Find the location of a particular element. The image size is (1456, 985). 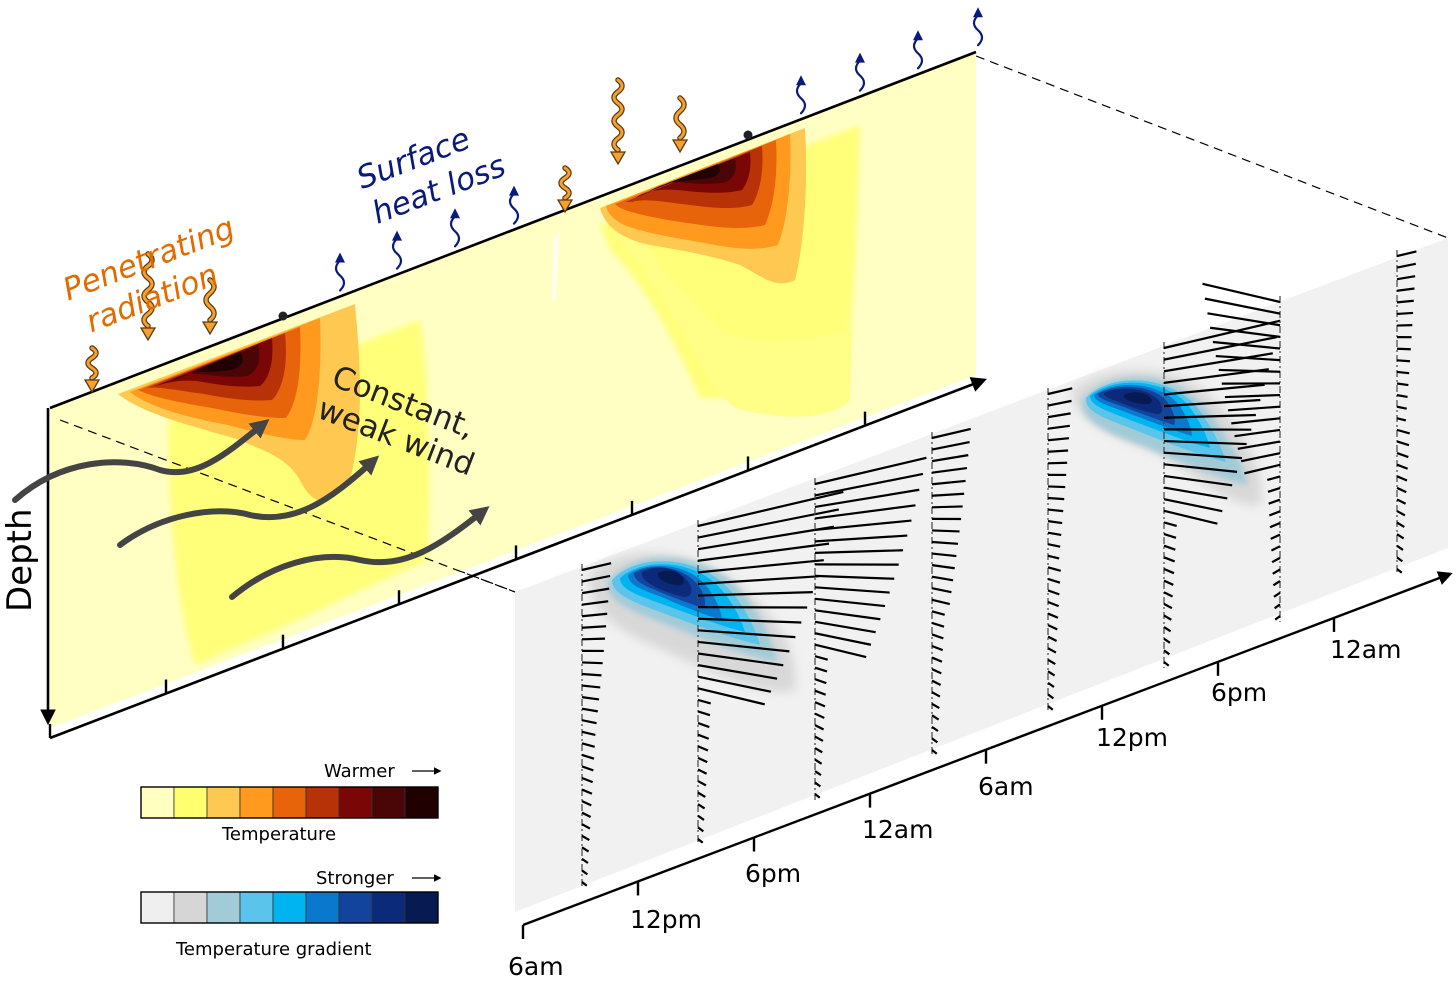

time-label-1: 6am is located at coordinates (536, 966).